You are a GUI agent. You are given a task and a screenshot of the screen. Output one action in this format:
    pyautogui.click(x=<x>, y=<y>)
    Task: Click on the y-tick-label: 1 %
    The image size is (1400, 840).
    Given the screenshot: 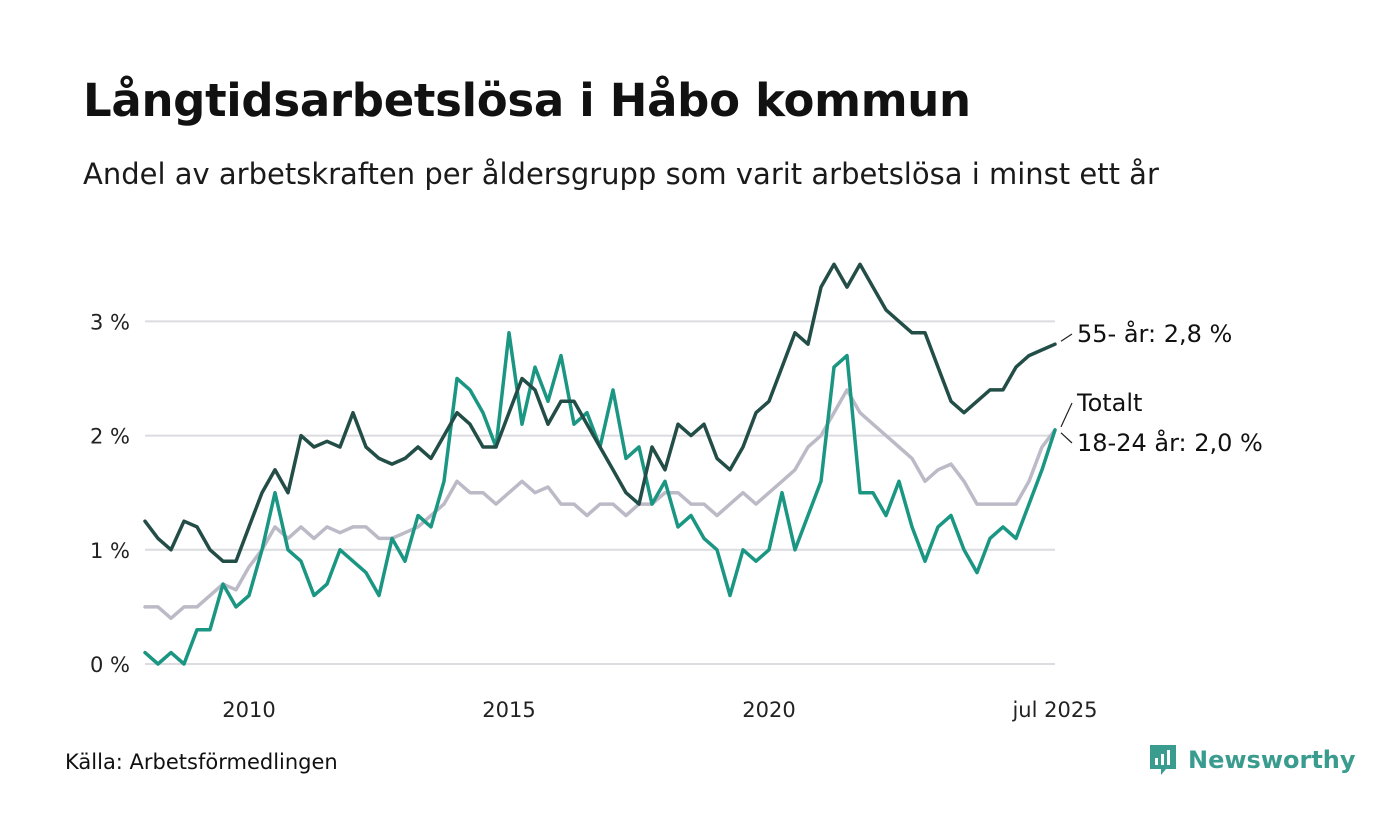 What is the action you would take?
    pyautogui.click(x=110, y=551)
    